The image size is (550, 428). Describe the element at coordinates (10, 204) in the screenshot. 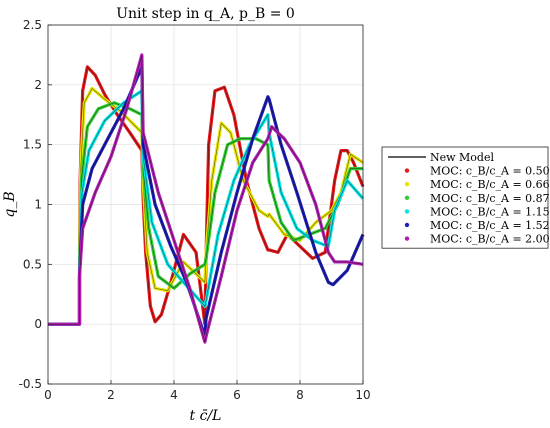

I see `y-axis-label: q_B` at that location.